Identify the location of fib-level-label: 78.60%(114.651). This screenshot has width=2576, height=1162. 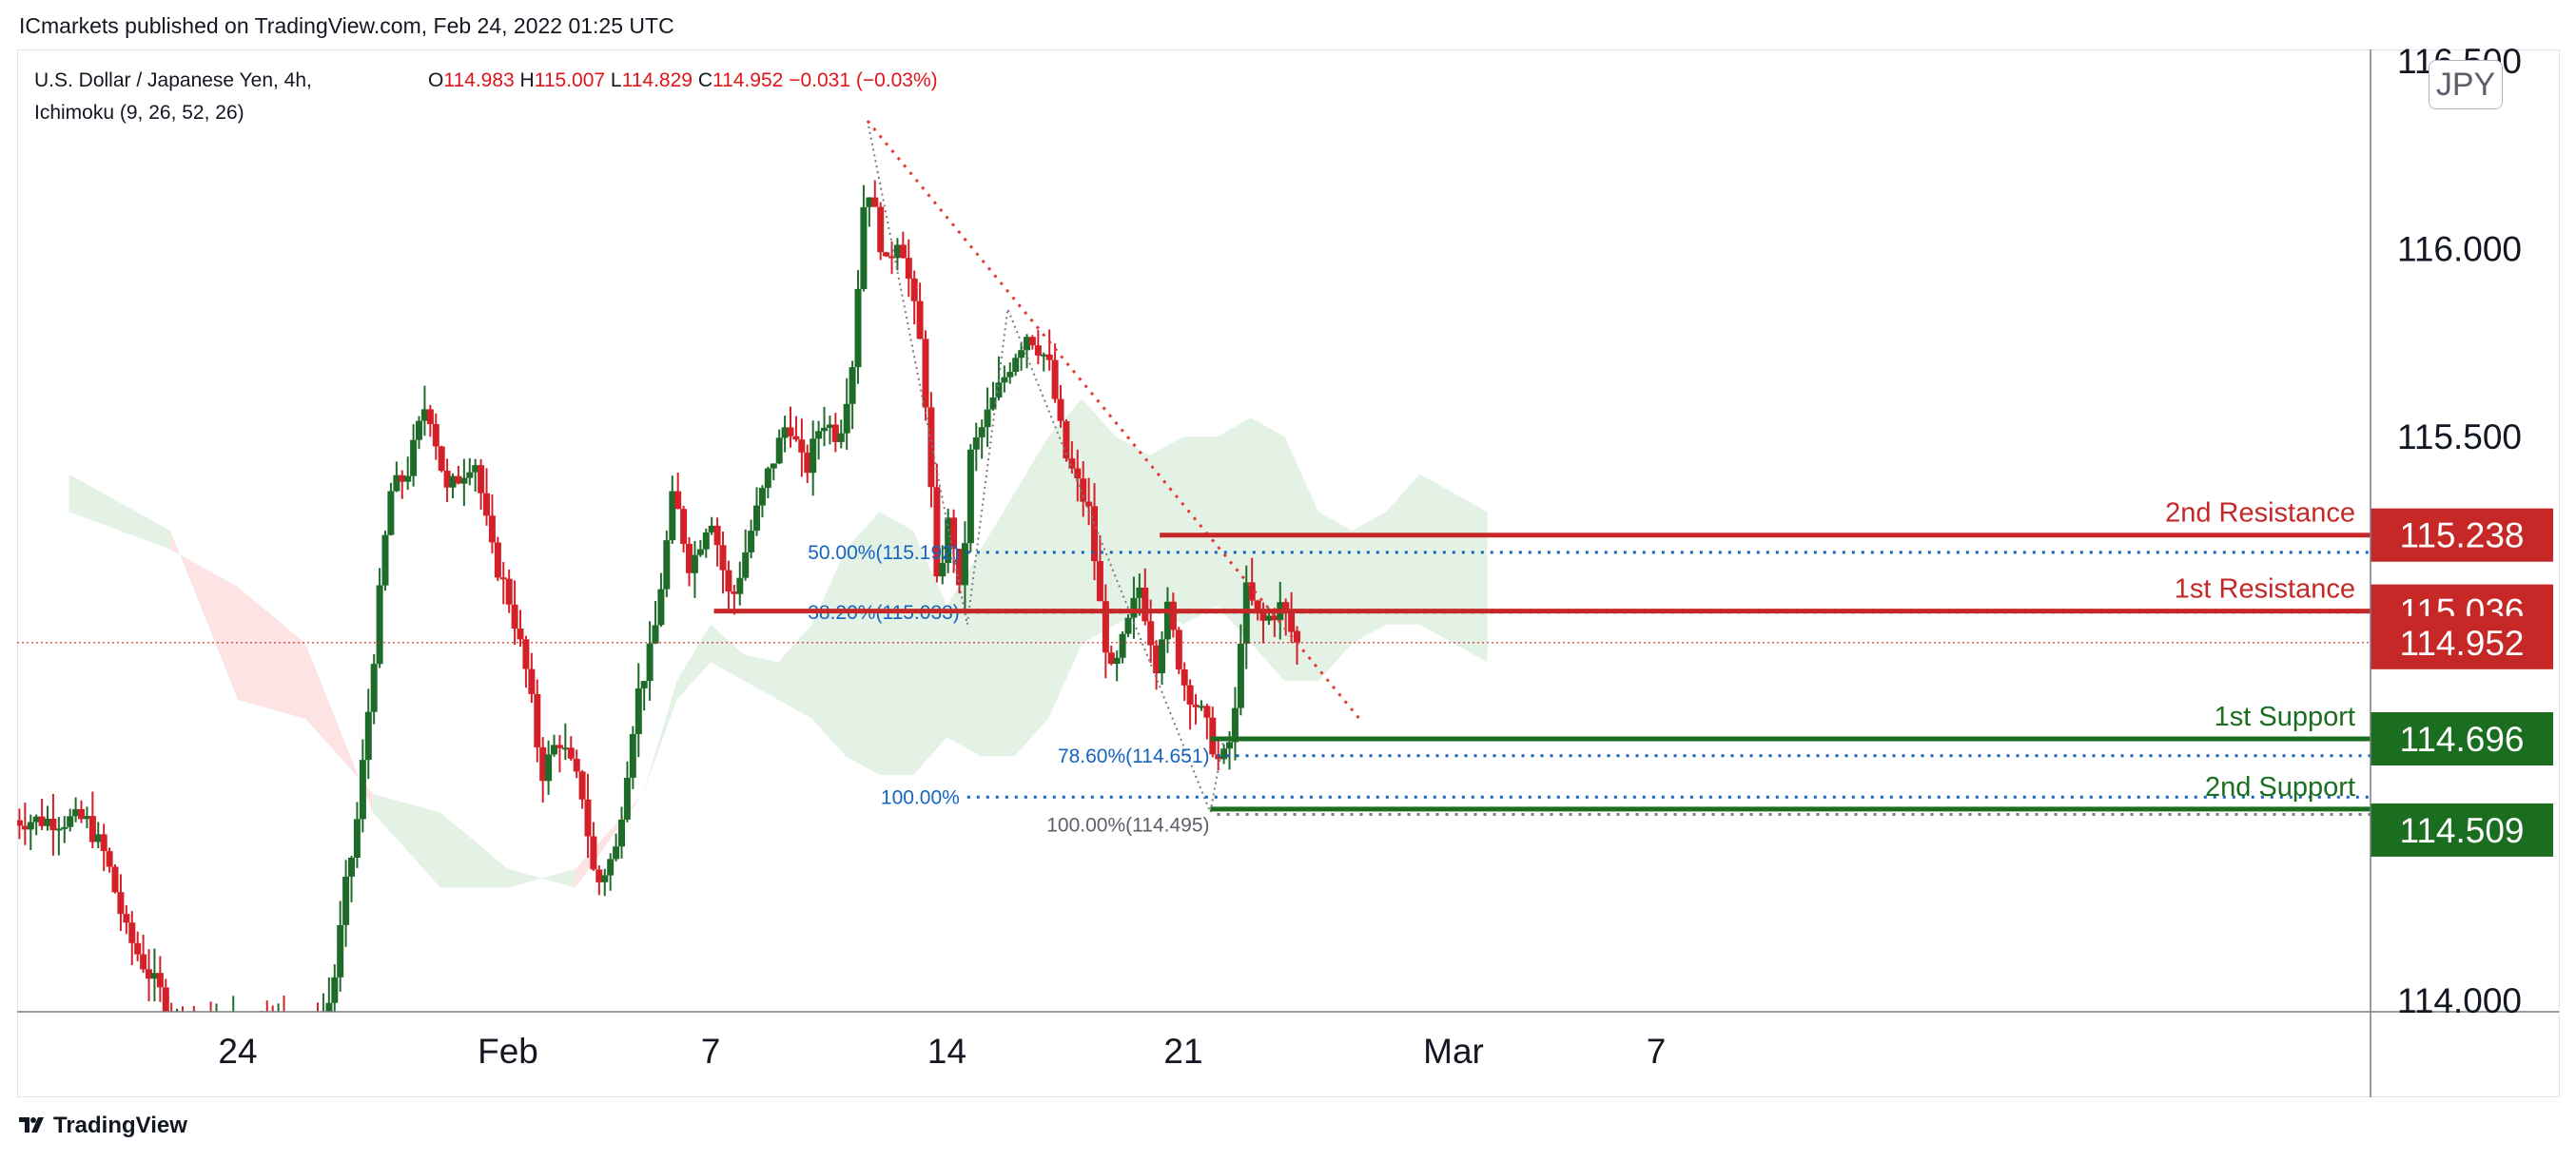
(1134, 757).